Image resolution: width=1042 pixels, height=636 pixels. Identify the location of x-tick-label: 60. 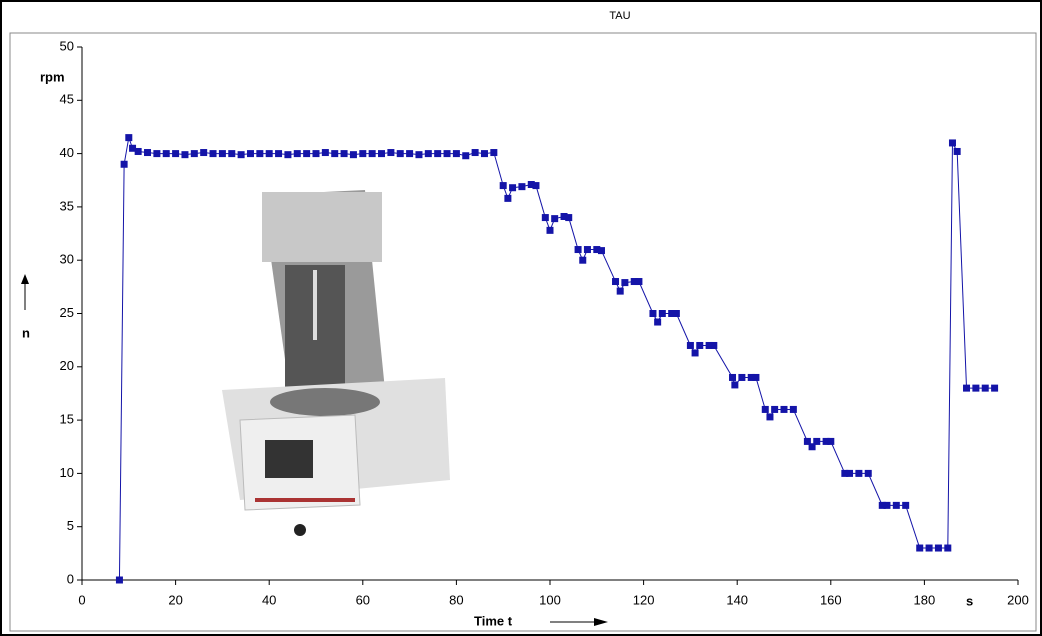
(363, 599).